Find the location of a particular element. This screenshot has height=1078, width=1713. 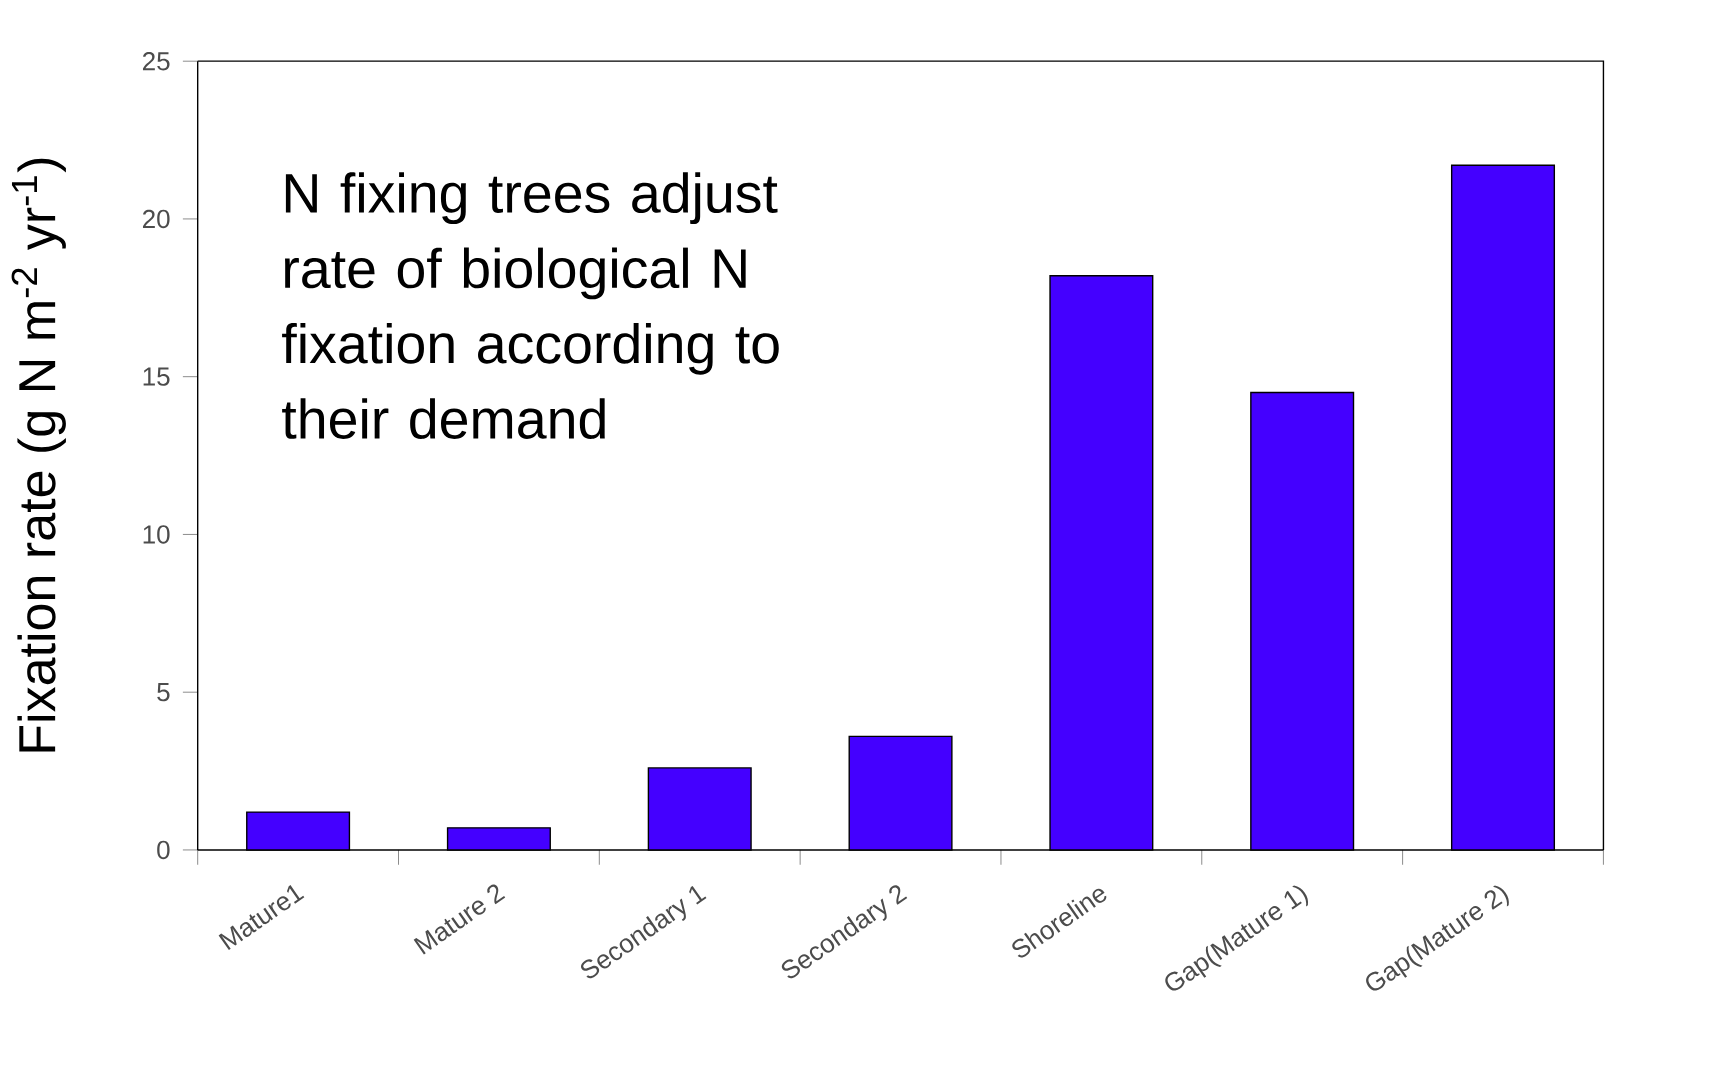

y-tick-label: 15 is located at coordinates (156, 376).